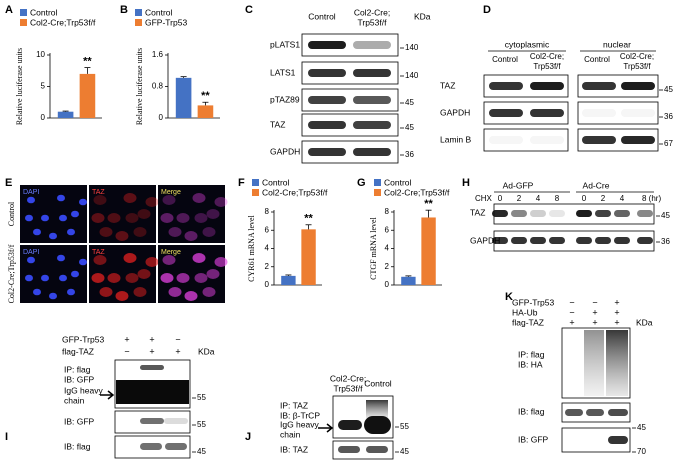  I want to click on y-tick-label: 2, so click(387, 266).